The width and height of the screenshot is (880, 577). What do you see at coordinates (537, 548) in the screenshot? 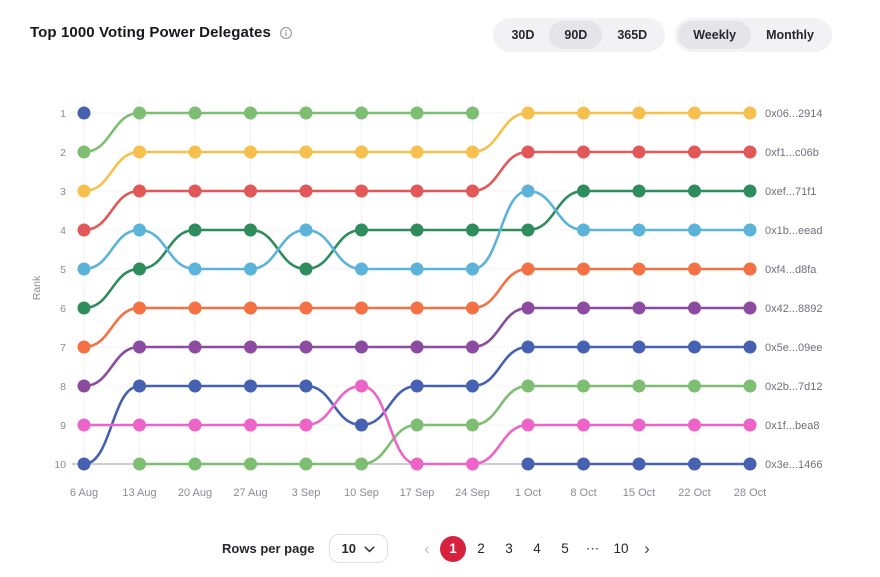
I see `page-button-4: 4` at bounding box center [537, 548].